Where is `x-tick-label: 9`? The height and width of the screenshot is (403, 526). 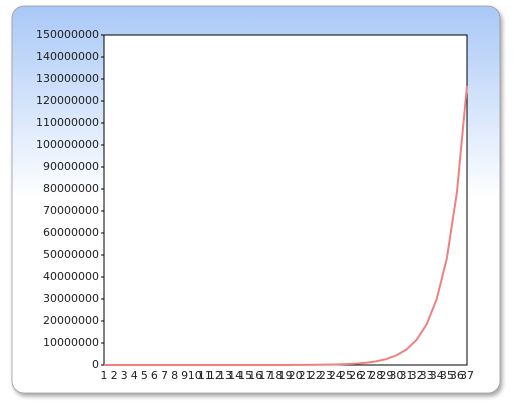
x-tick-label: 9 is located at coordinates (184, 375).